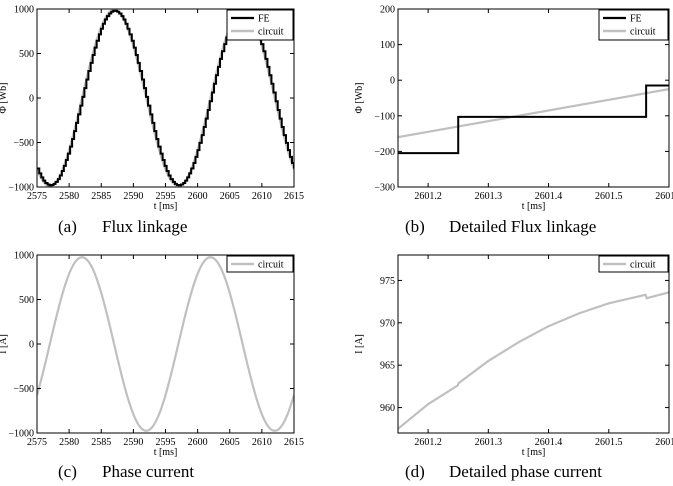 Image resolution: width=673 pixels, height=486 pixels. What do you see at coordinates (415, 226) in the screenshot?
I see `panel-b-caption-label: (b)` at bounding box center [415, 226].